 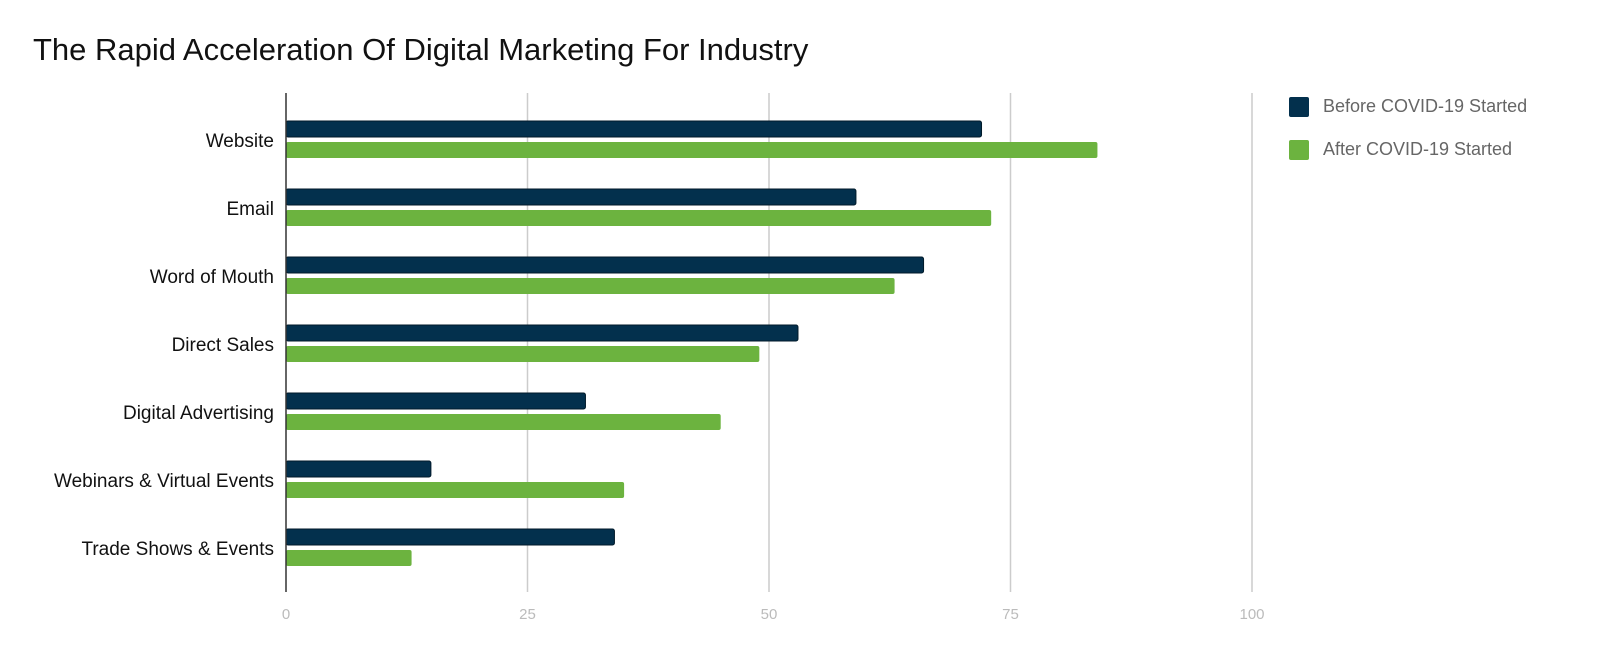 What do you see at coordinates (250, 209) in the screenshot?
I see `category-label: Email` at bounding box center [250, 209].